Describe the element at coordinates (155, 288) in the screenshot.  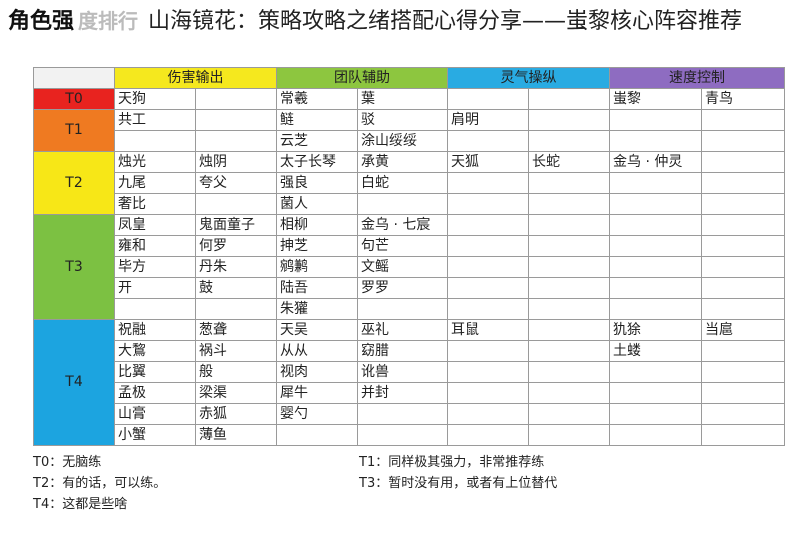
I see `character-cell: 开` at that location.